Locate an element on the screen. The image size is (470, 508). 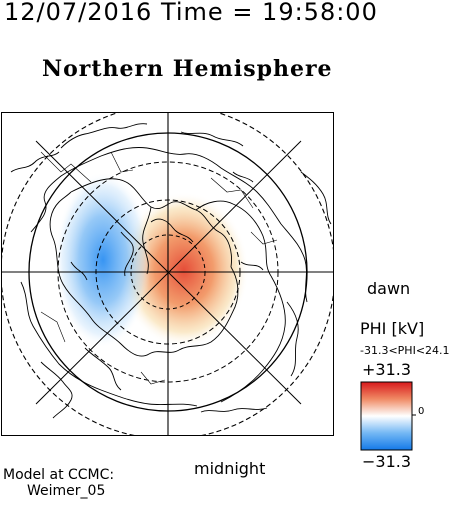
colorbar is located at coordinates (388, 416).